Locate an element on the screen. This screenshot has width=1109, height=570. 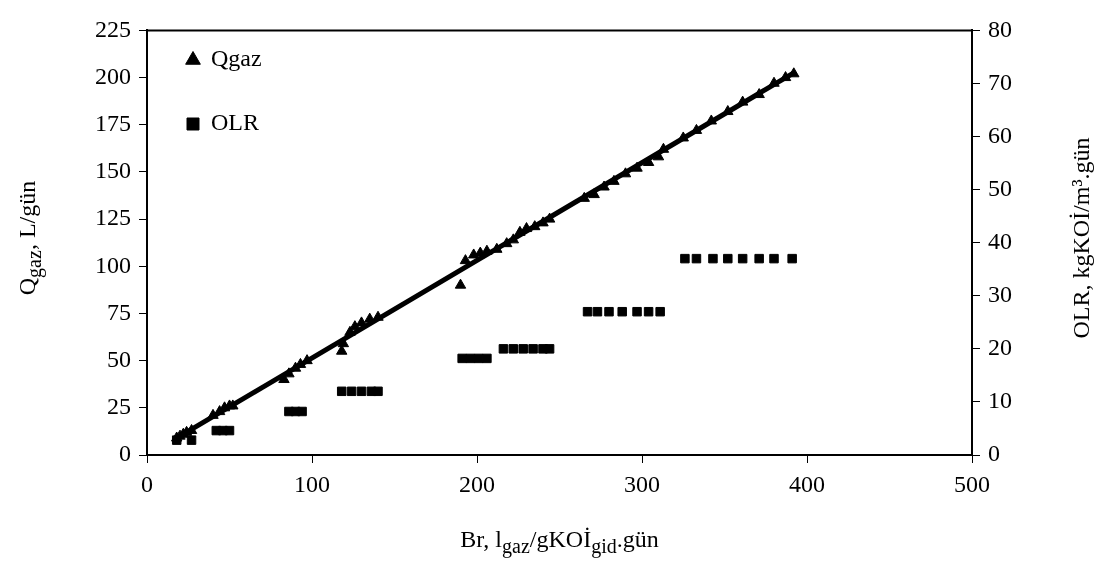
x-axis-title: Br, l$_{gaz}$/gKOİ$_{gid}$.gün is located at coordinates (559, 542).